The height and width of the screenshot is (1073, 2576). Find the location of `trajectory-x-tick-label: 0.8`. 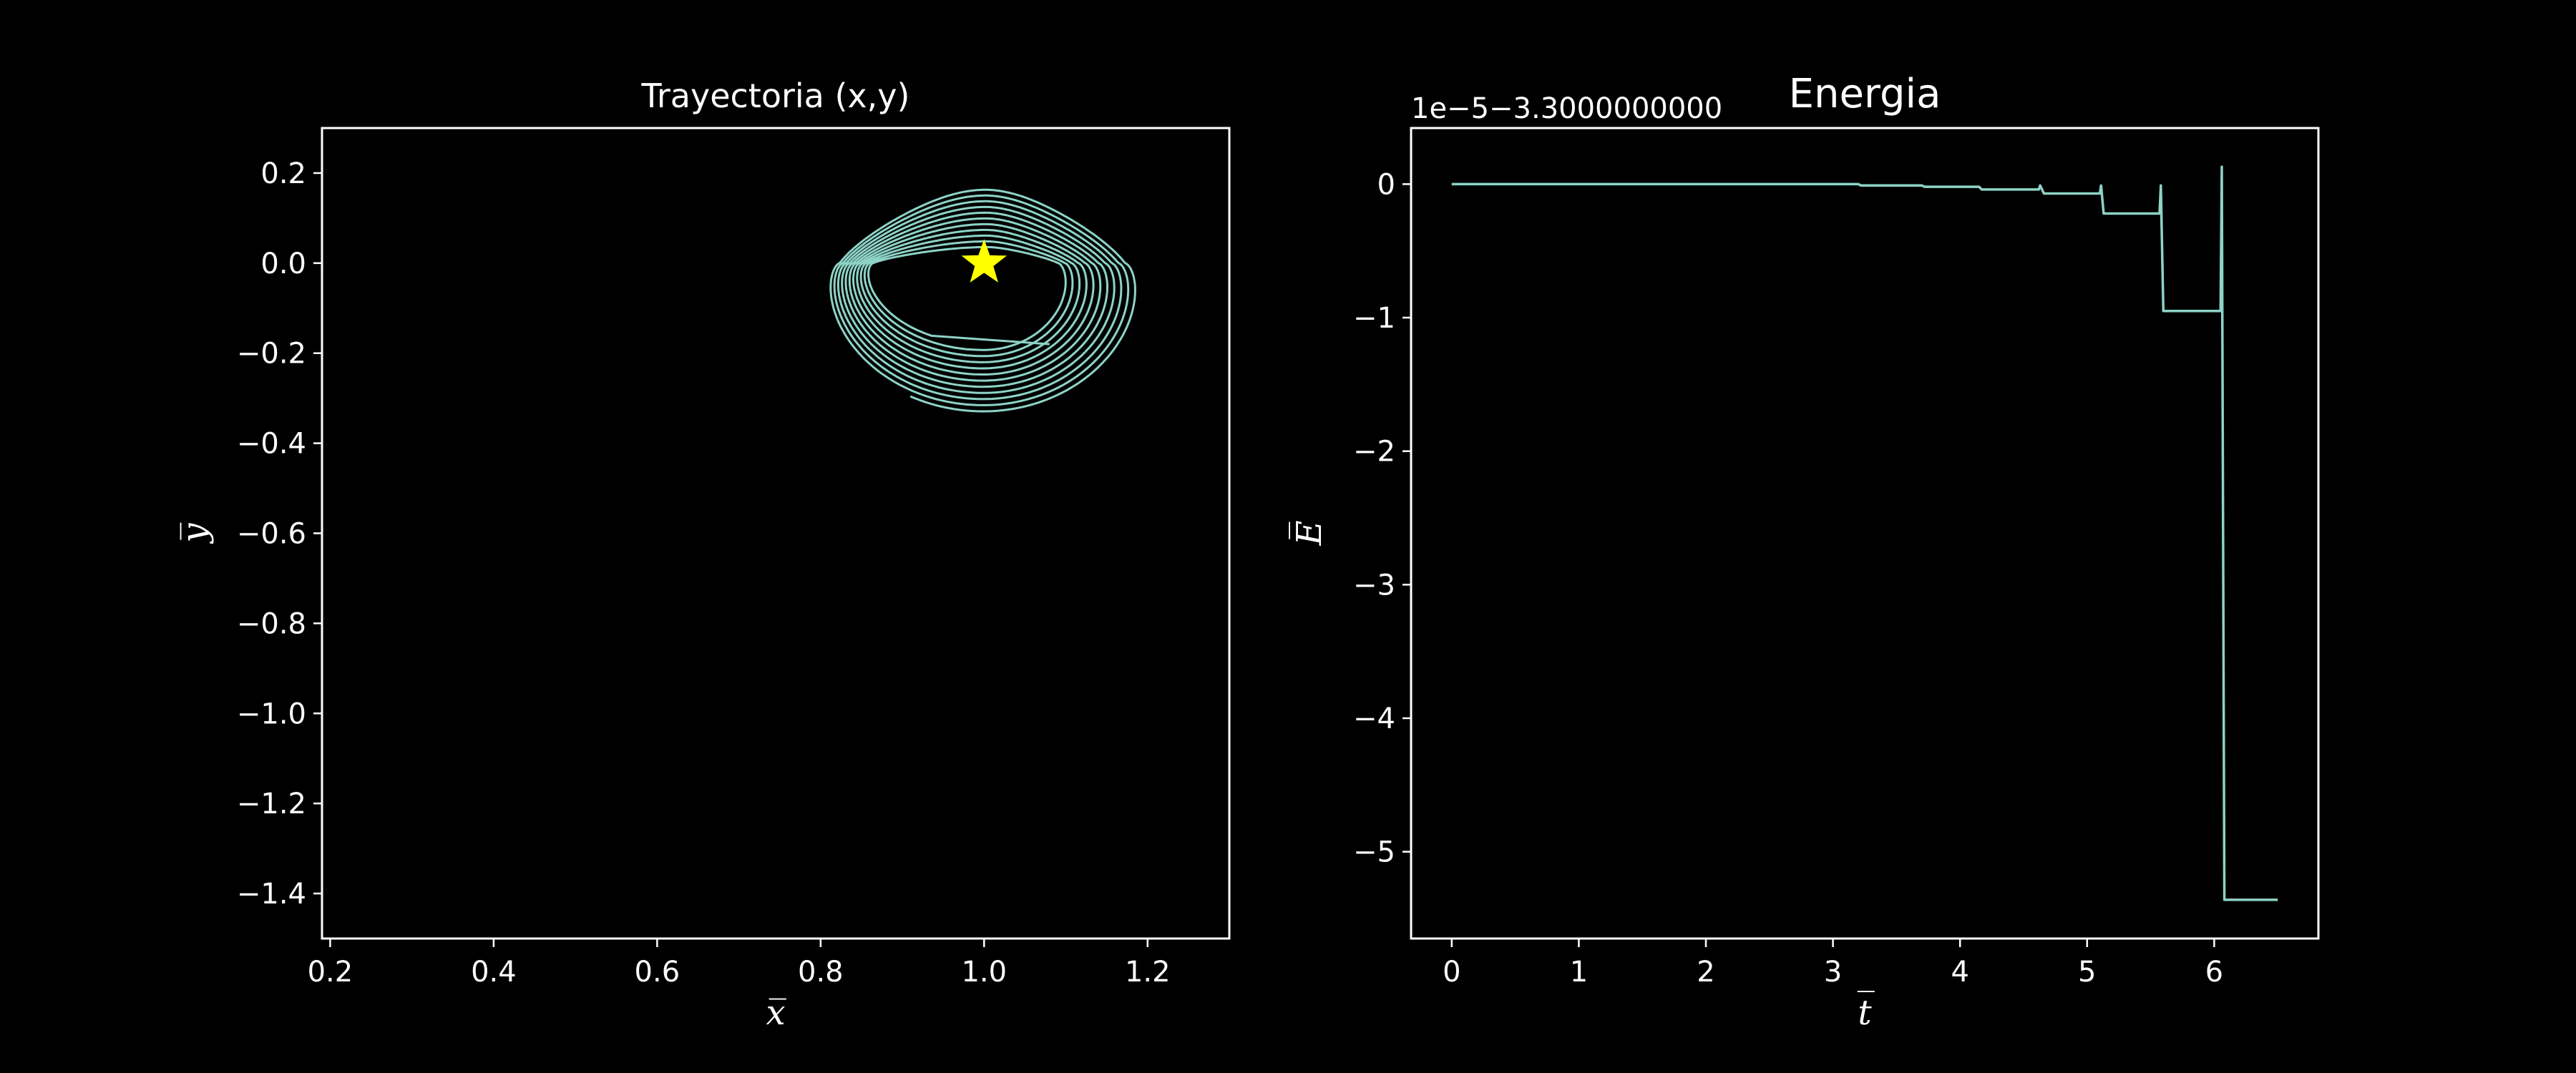

trajectory-x-tick-label: 0.8 is located at coordinates (821, 972).